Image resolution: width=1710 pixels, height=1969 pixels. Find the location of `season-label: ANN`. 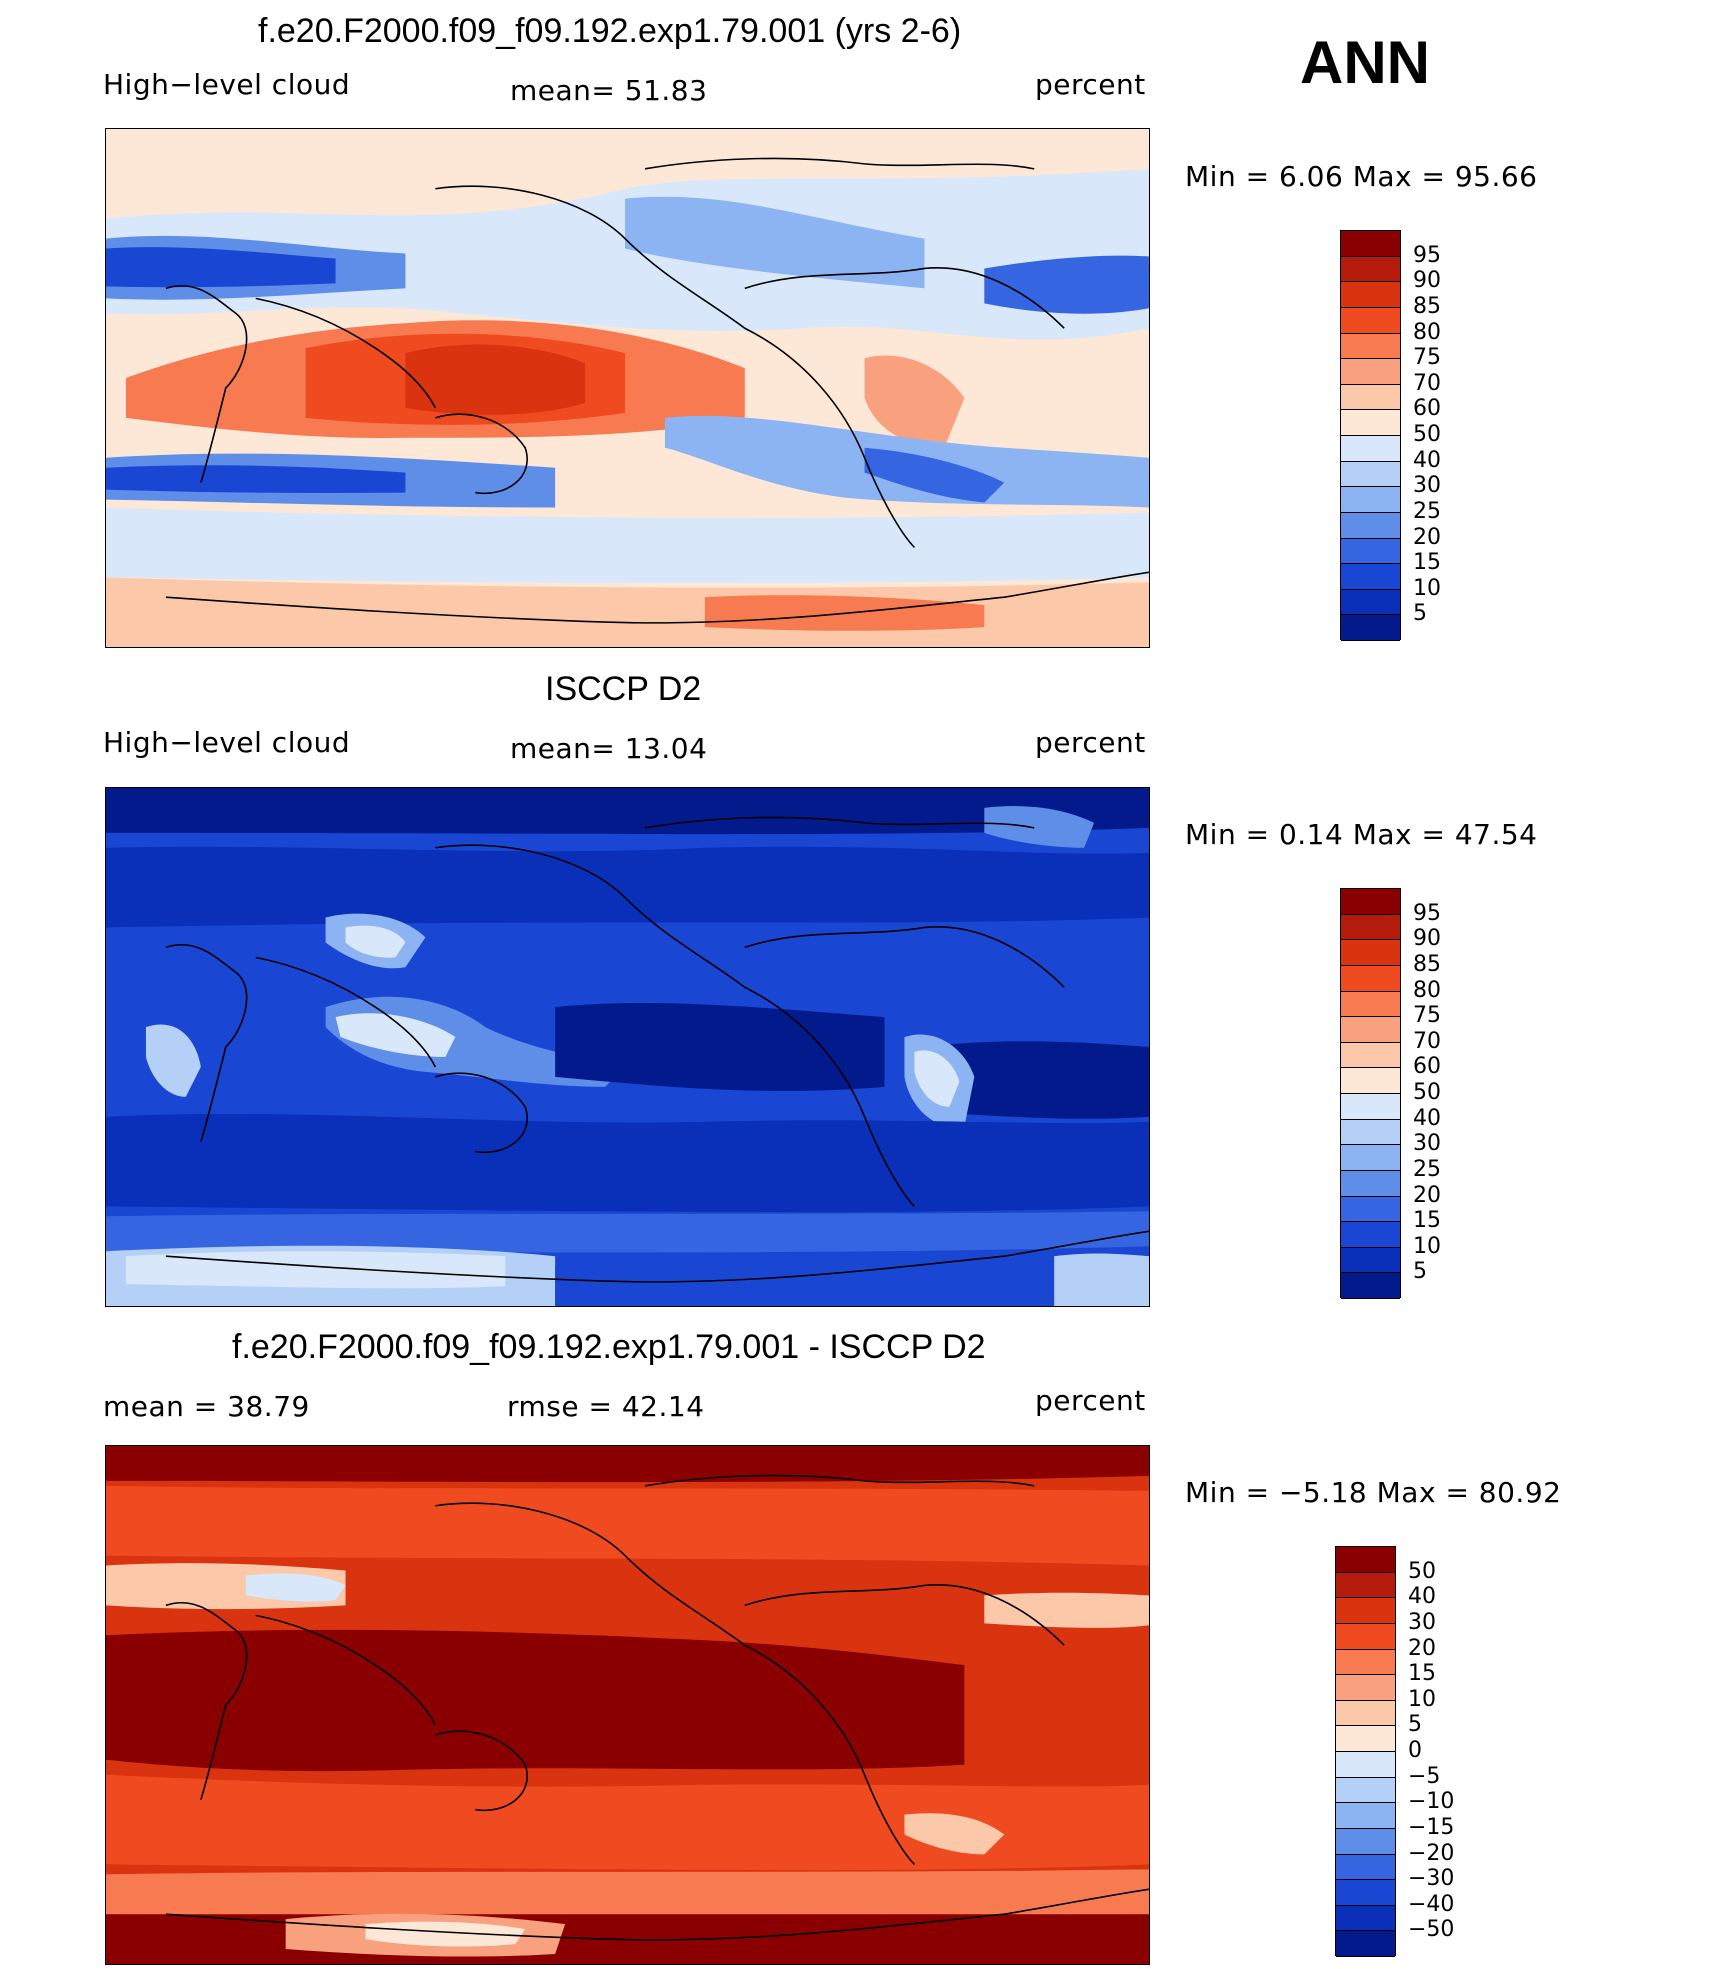

season-label: ANN is located at coordinates (1365, 62).